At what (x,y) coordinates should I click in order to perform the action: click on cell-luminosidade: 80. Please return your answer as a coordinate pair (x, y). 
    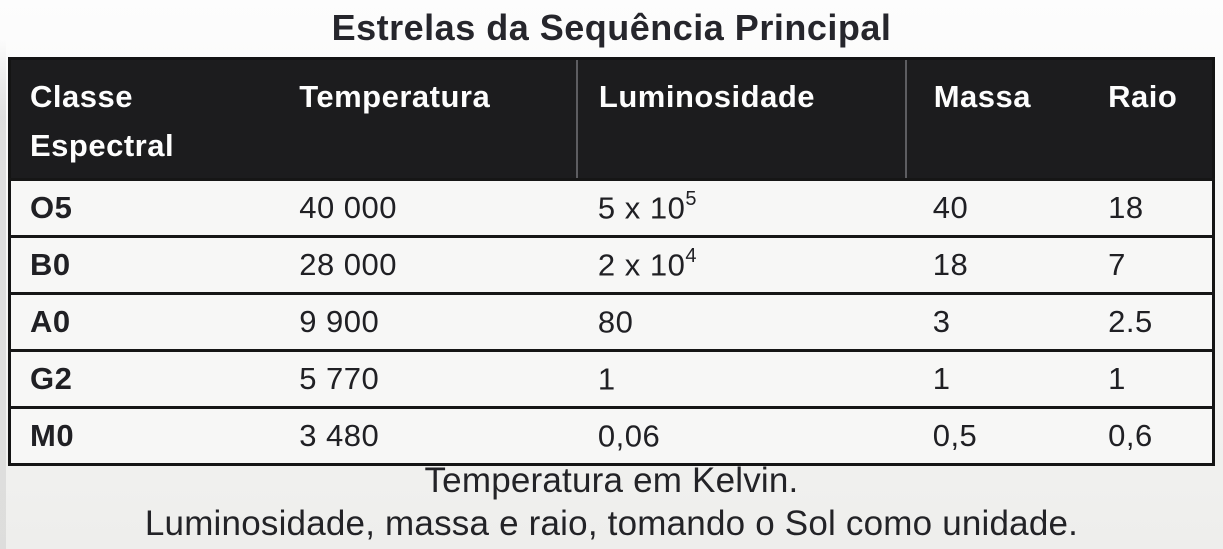
    Looking at the image, I should click on (741, 322).